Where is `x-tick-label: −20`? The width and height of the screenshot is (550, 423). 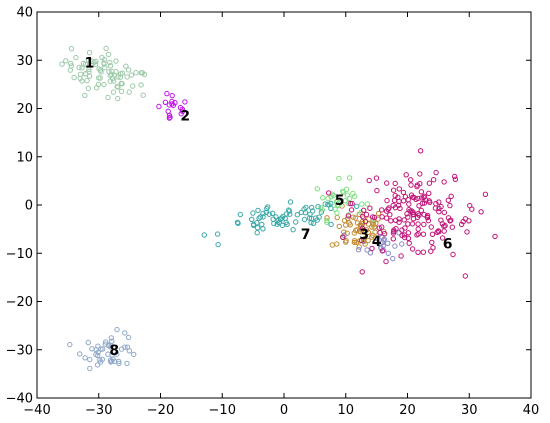 x-tick-label: −20 is located at coordinates (160, 410).